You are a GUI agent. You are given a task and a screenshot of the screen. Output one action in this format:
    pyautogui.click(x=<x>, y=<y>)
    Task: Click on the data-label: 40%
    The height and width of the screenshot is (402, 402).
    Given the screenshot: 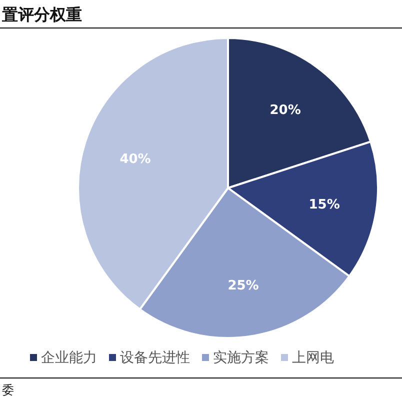 What is the action you would take?
    pyautogui.click(x=135, y=159)
    